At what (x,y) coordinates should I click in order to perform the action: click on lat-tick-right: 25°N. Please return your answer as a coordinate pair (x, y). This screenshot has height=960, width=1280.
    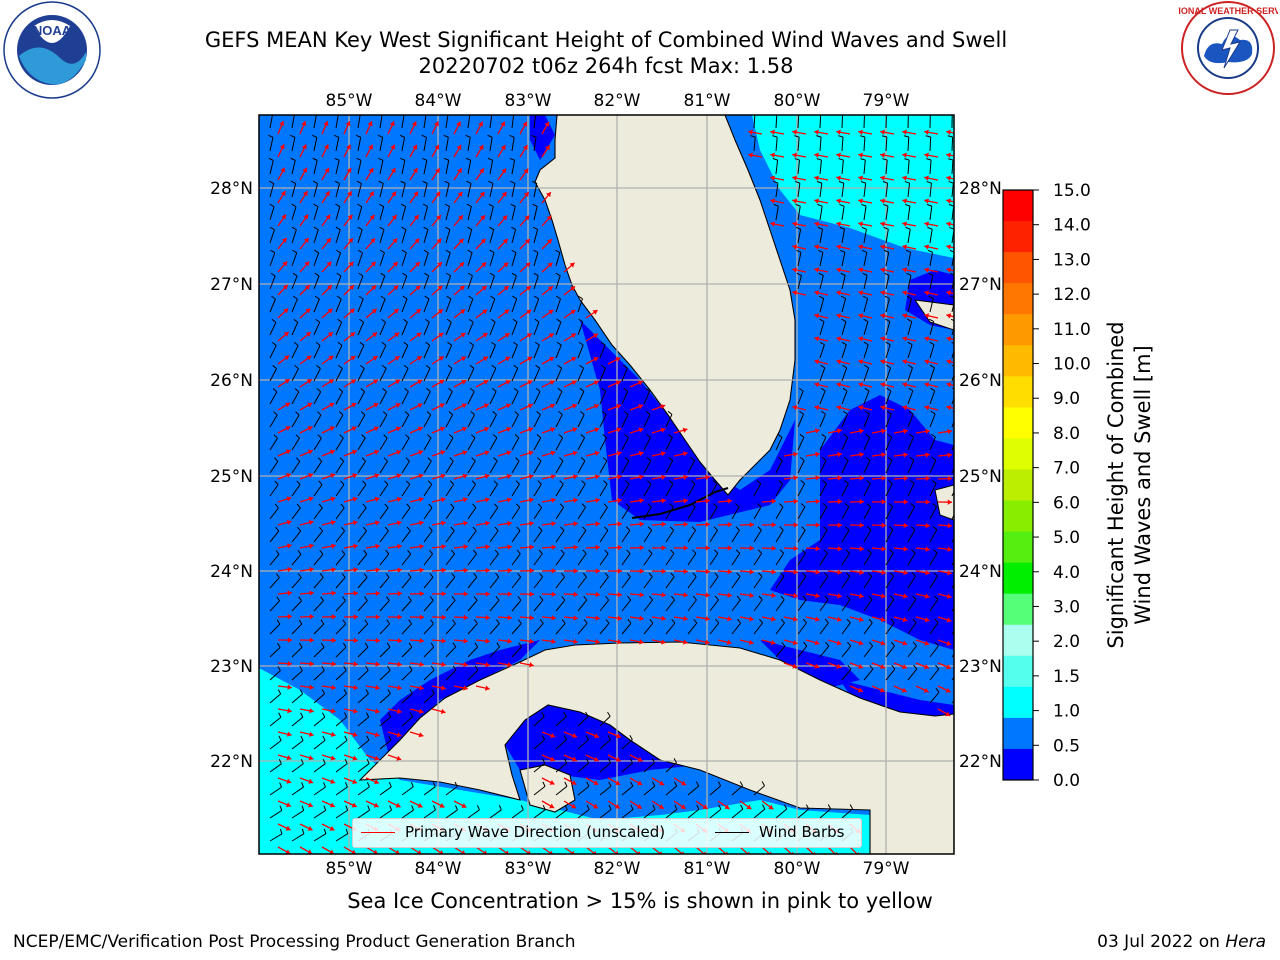
    Looking at the image, I should click on (980, 477).